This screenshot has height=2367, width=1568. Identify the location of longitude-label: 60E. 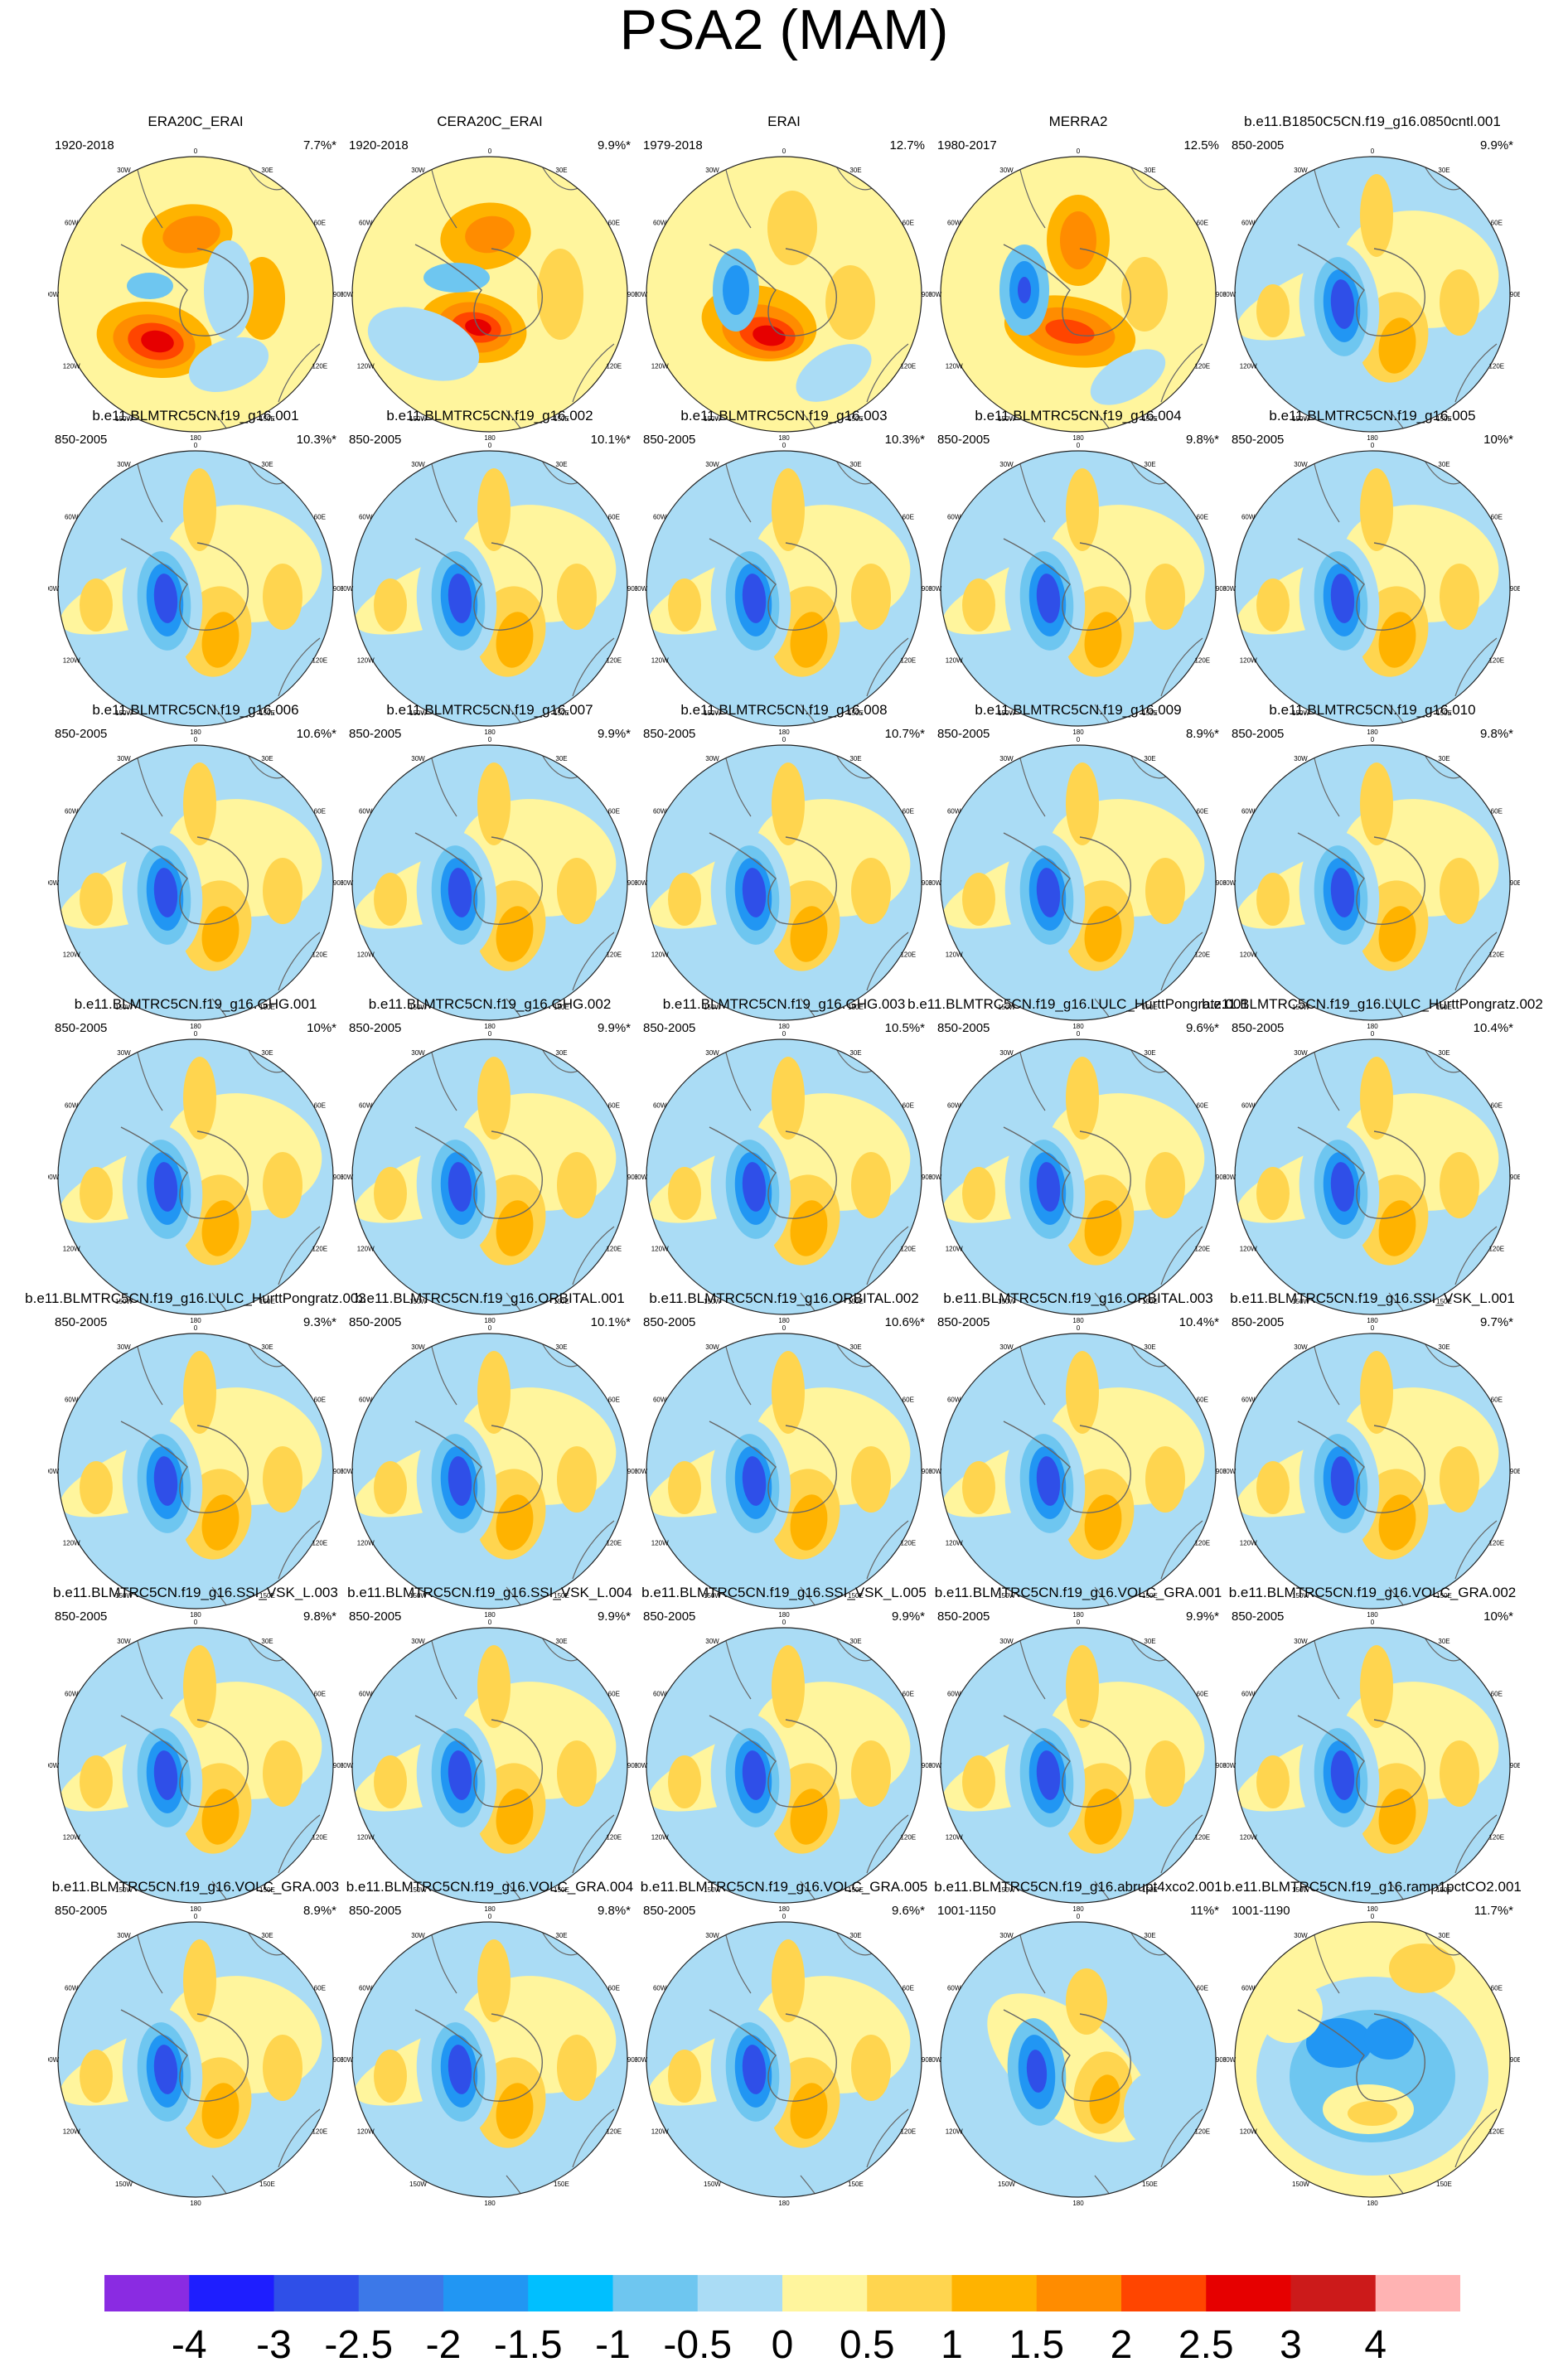
(320, 1400).